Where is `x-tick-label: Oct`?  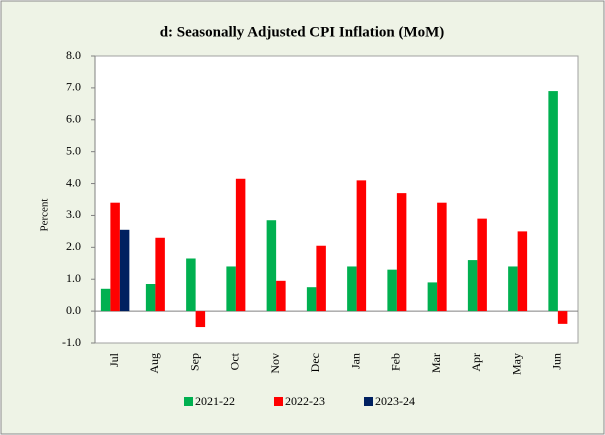
x-tick-label: Oct is located at coordinates (235, 361).